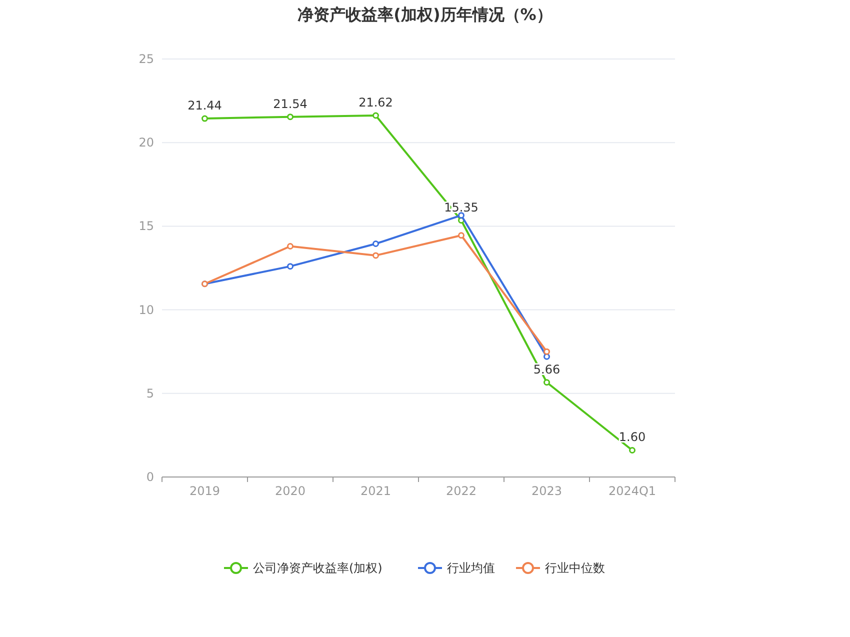  Describe the element at coordinates (146, 309) in the screenshot. I see `y-tick-label: 10` at that location.